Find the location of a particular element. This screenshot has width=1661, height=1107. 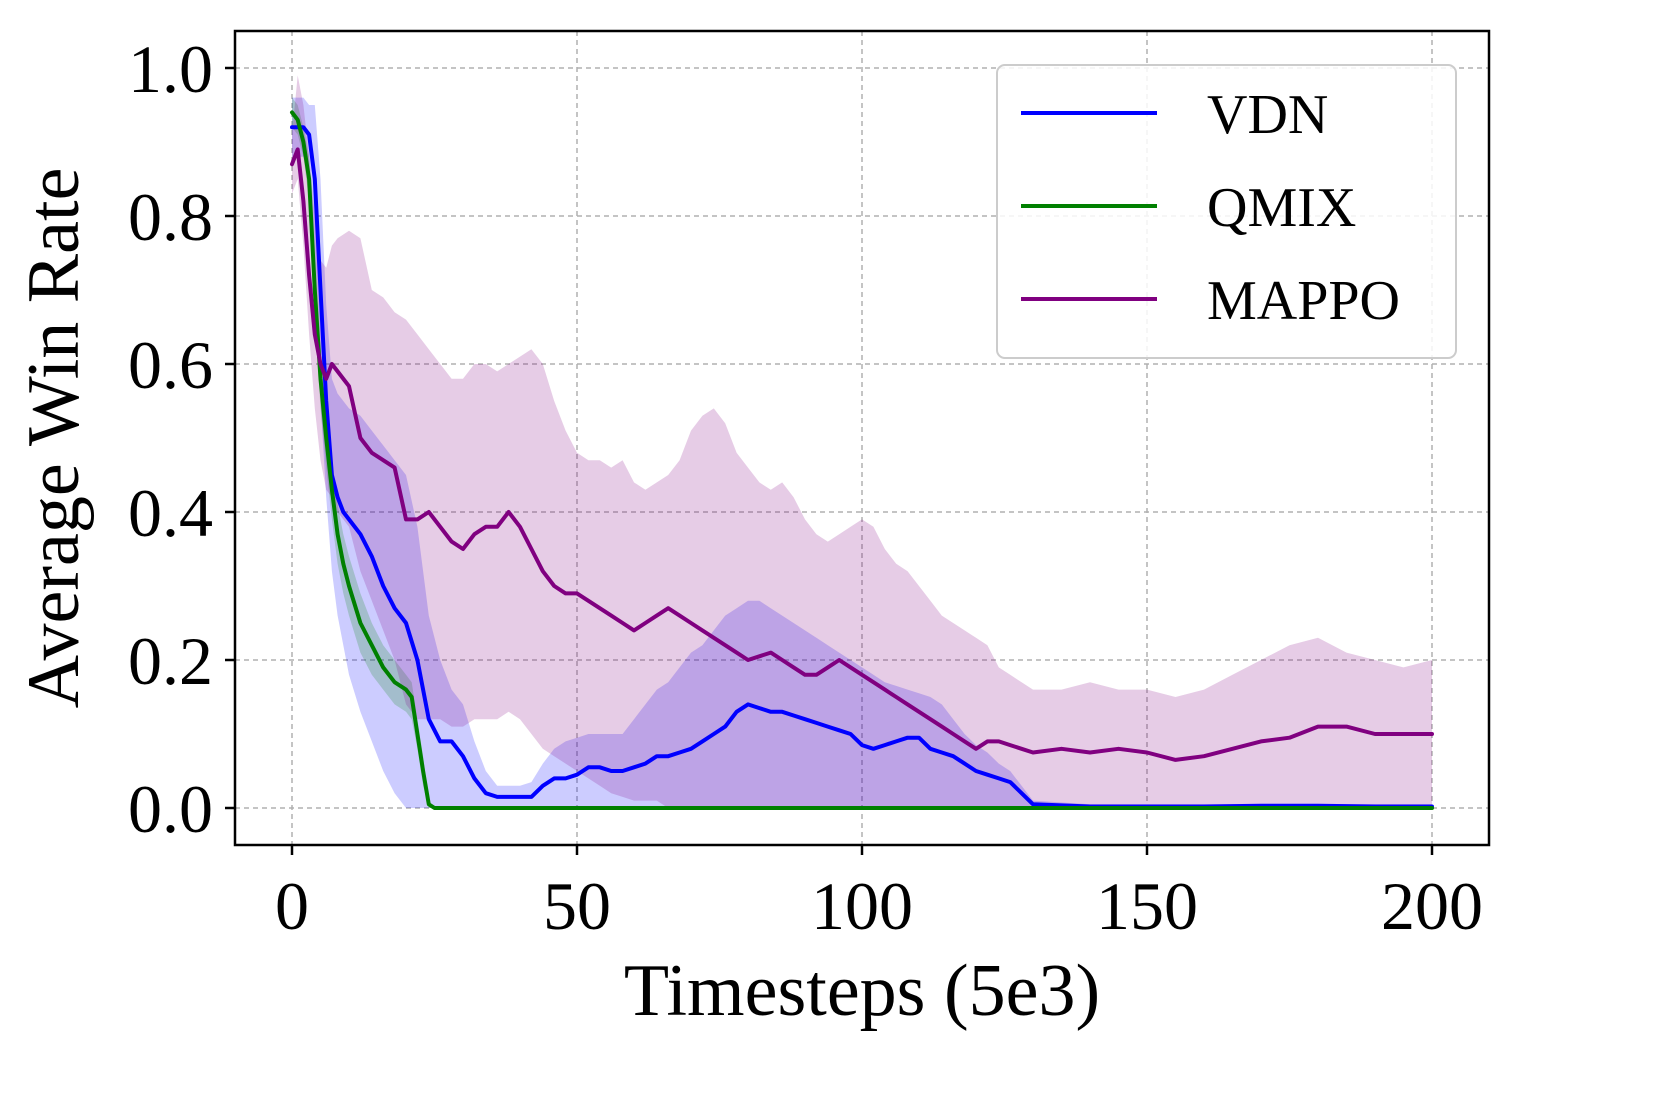

legend-label-vdn: VDN is located at coordinates (1267, 115).